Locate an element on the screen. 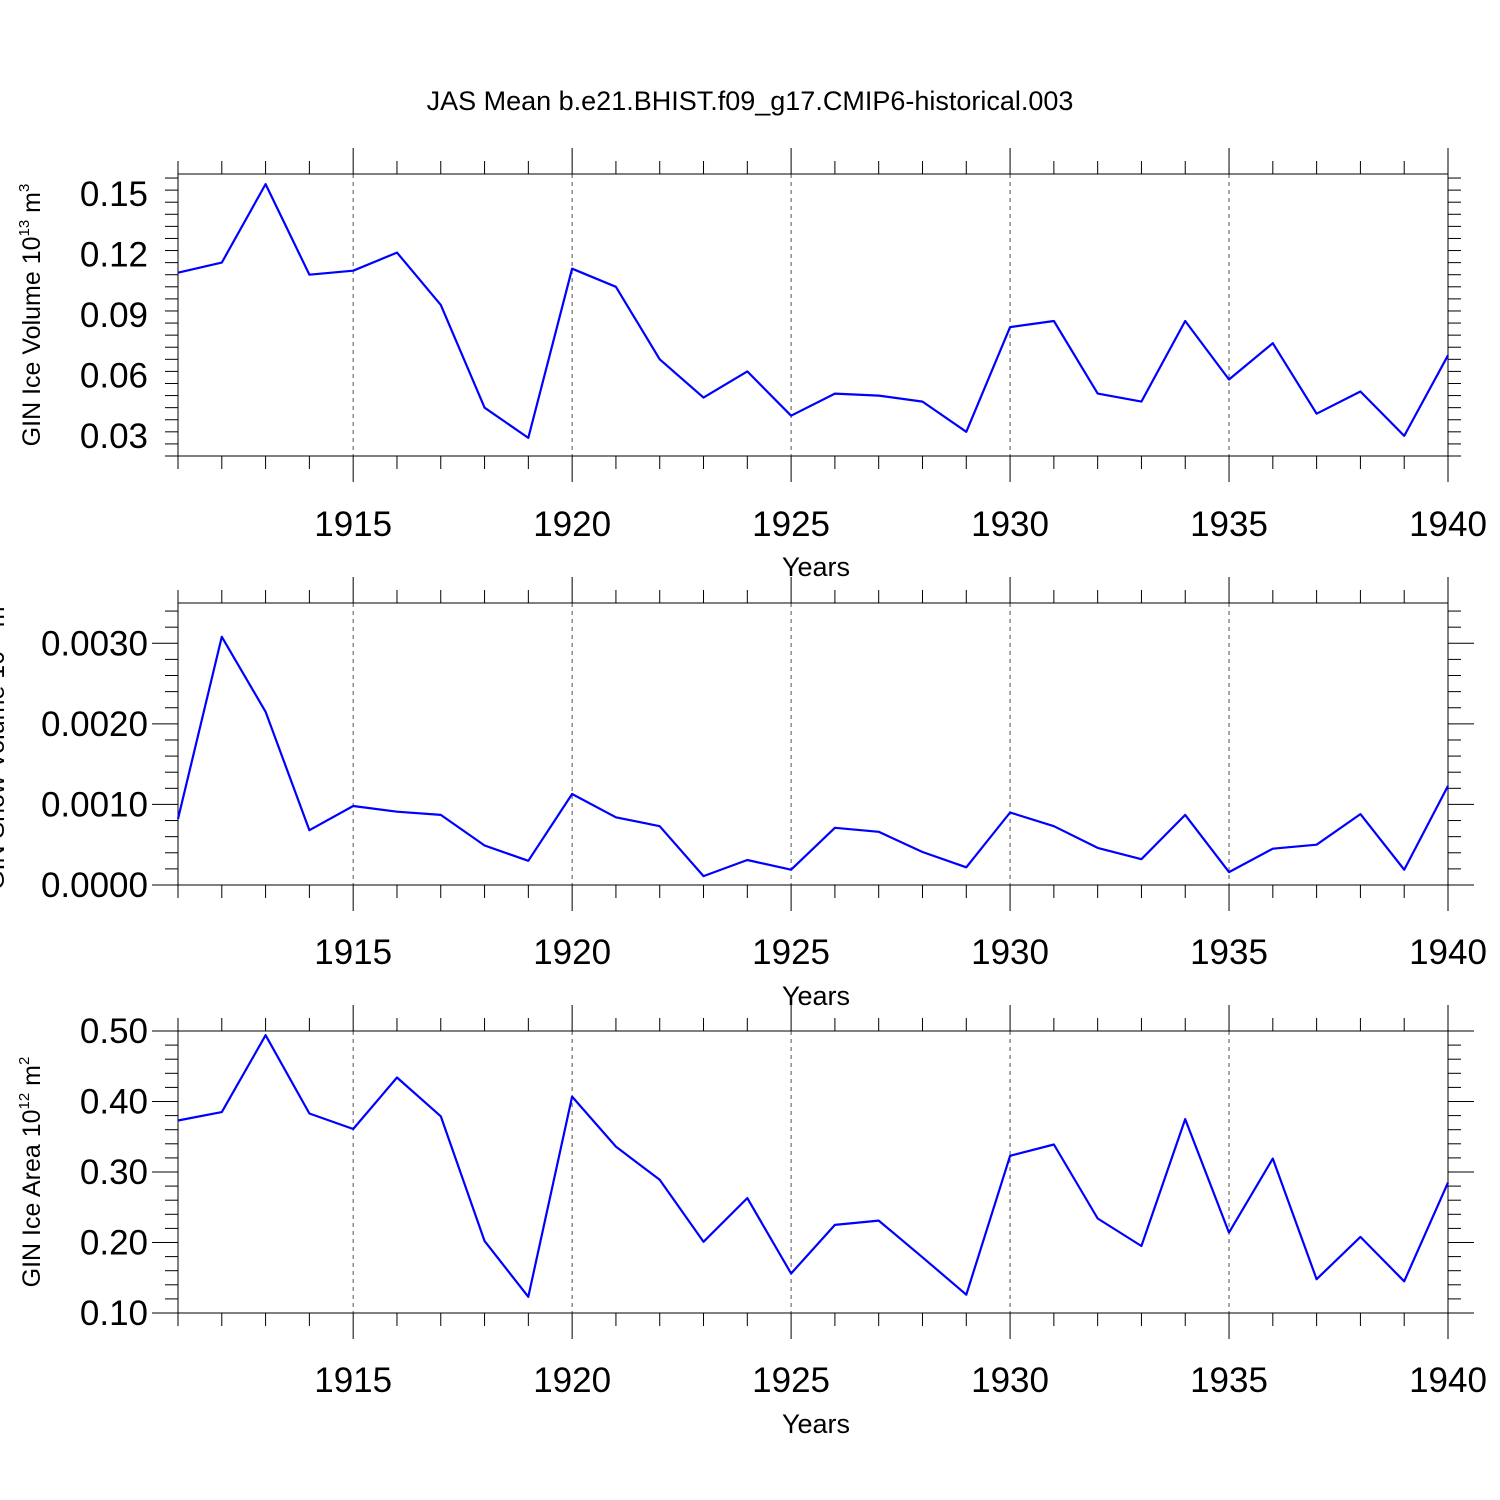 This screenshot has width=1500, height=1500. y-tick-label: 0.0020 is located at coordinates (94, 724).